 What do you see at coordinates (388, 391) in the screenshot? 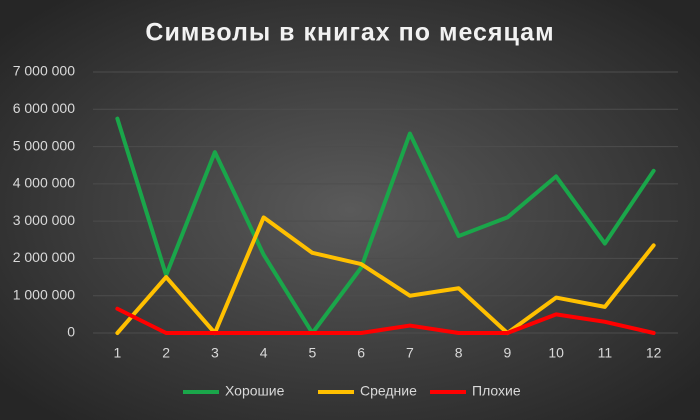
I see `legend-label: Средние` at bounding box center [388, 391].